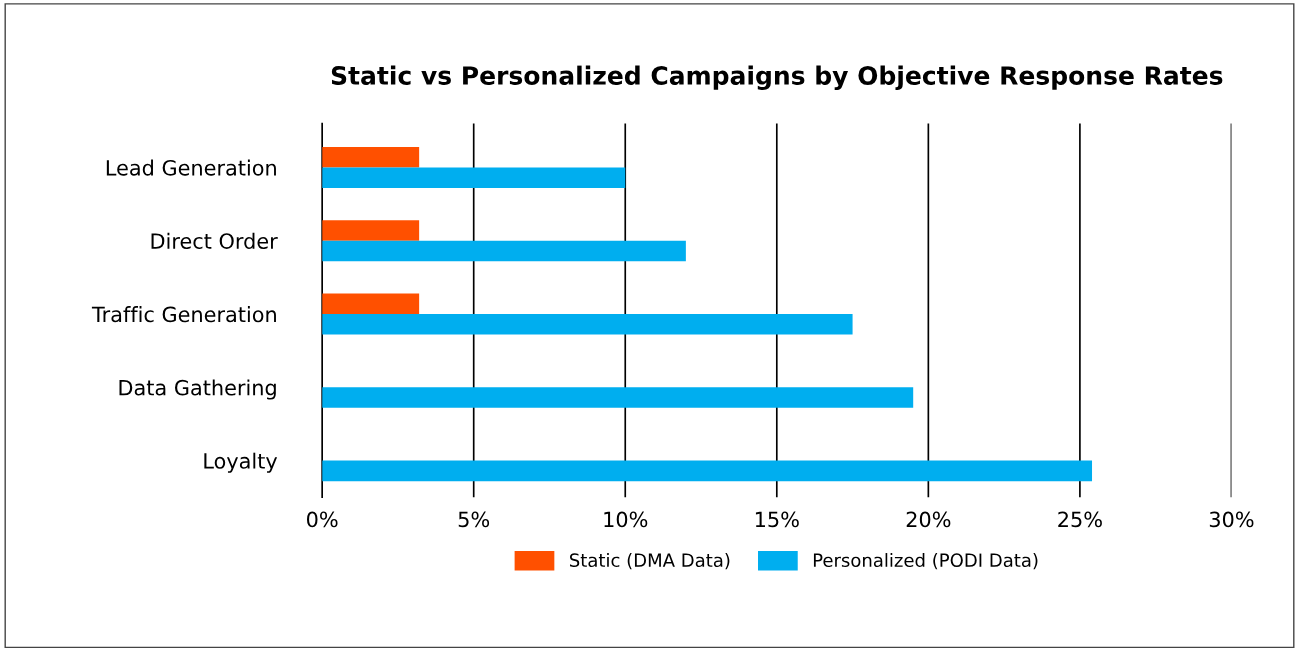 This screenshot has height=650, width=1299. What do you see at coordinates (777, 78) in the screenshot?
I see `chart-title: Static vs Personalized Campaigns by Objective Response Rates` at bounding box center [777, 78].